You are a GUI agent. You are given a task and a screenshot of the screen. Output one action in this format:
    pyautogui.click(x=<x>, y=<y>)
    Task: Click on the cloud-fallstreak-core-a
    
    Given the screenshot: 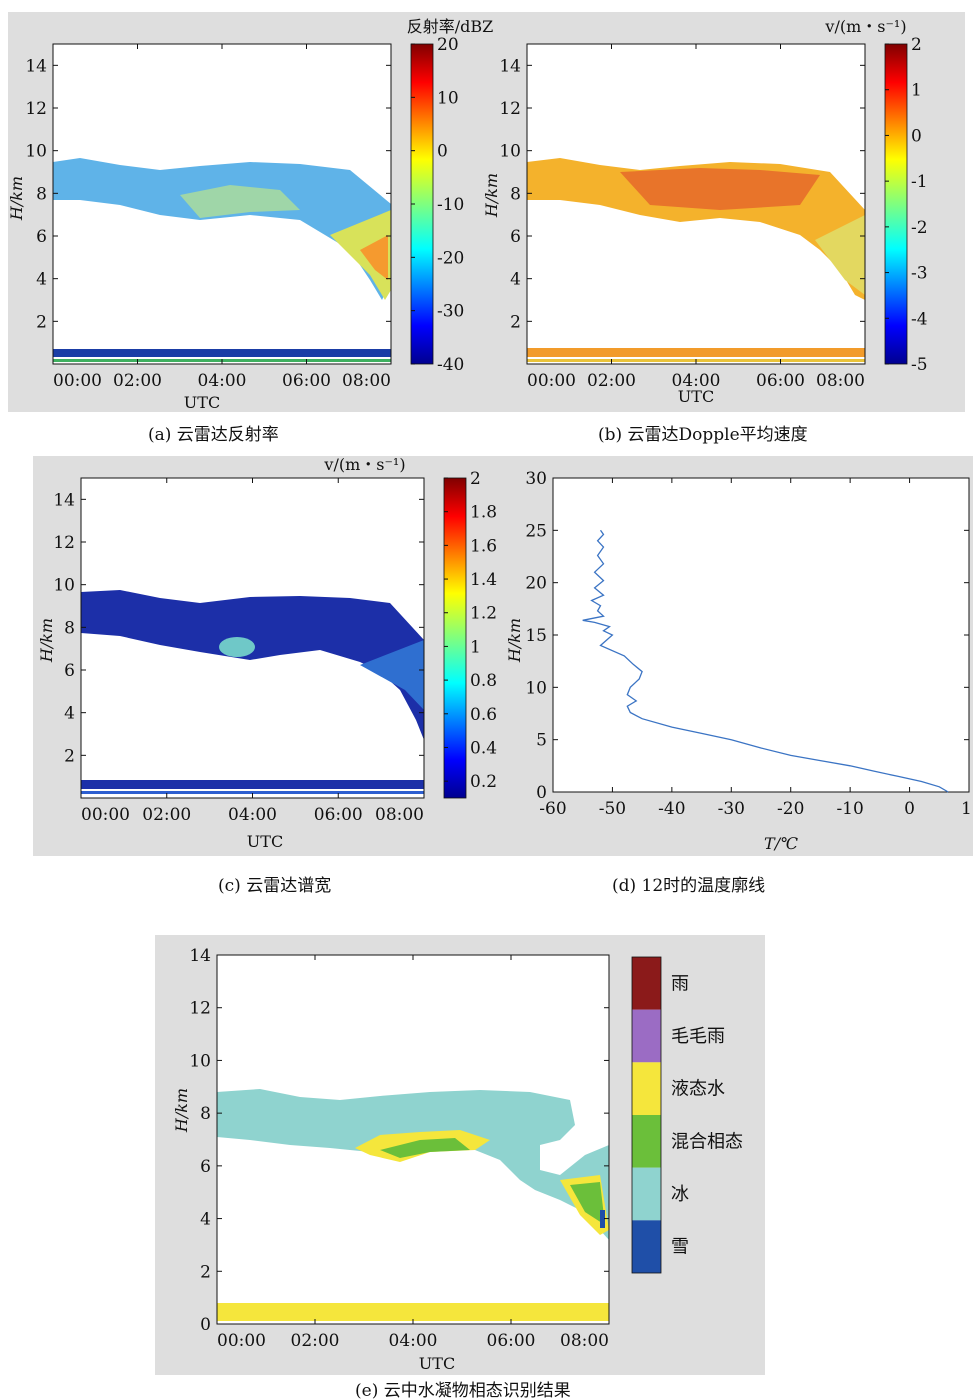 What is the action you would take?
    pyautogui.click(x=374, y=257)
    